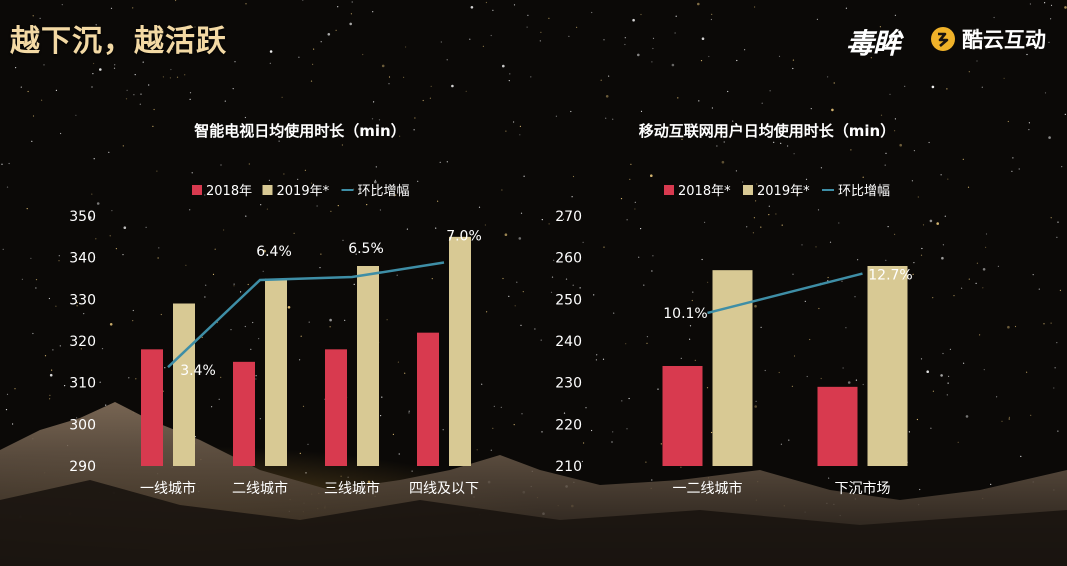 This screenshot has height=566, width=1067. I want to click on y-tick-label: 250, so click(568, 300).